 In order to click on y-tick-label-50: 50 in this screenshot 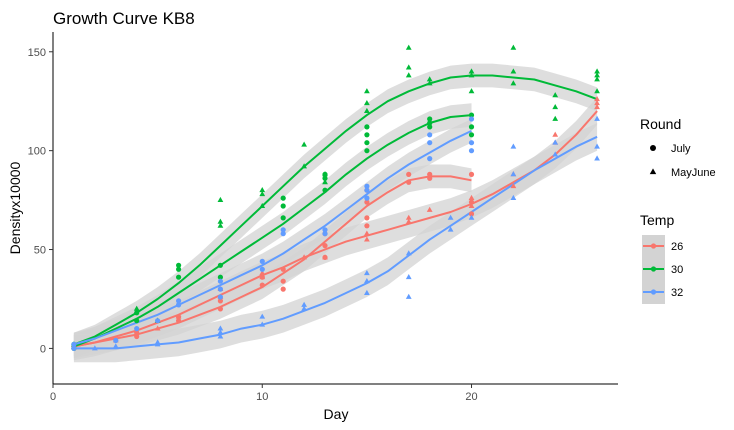, I will do `click(40, 251)`.